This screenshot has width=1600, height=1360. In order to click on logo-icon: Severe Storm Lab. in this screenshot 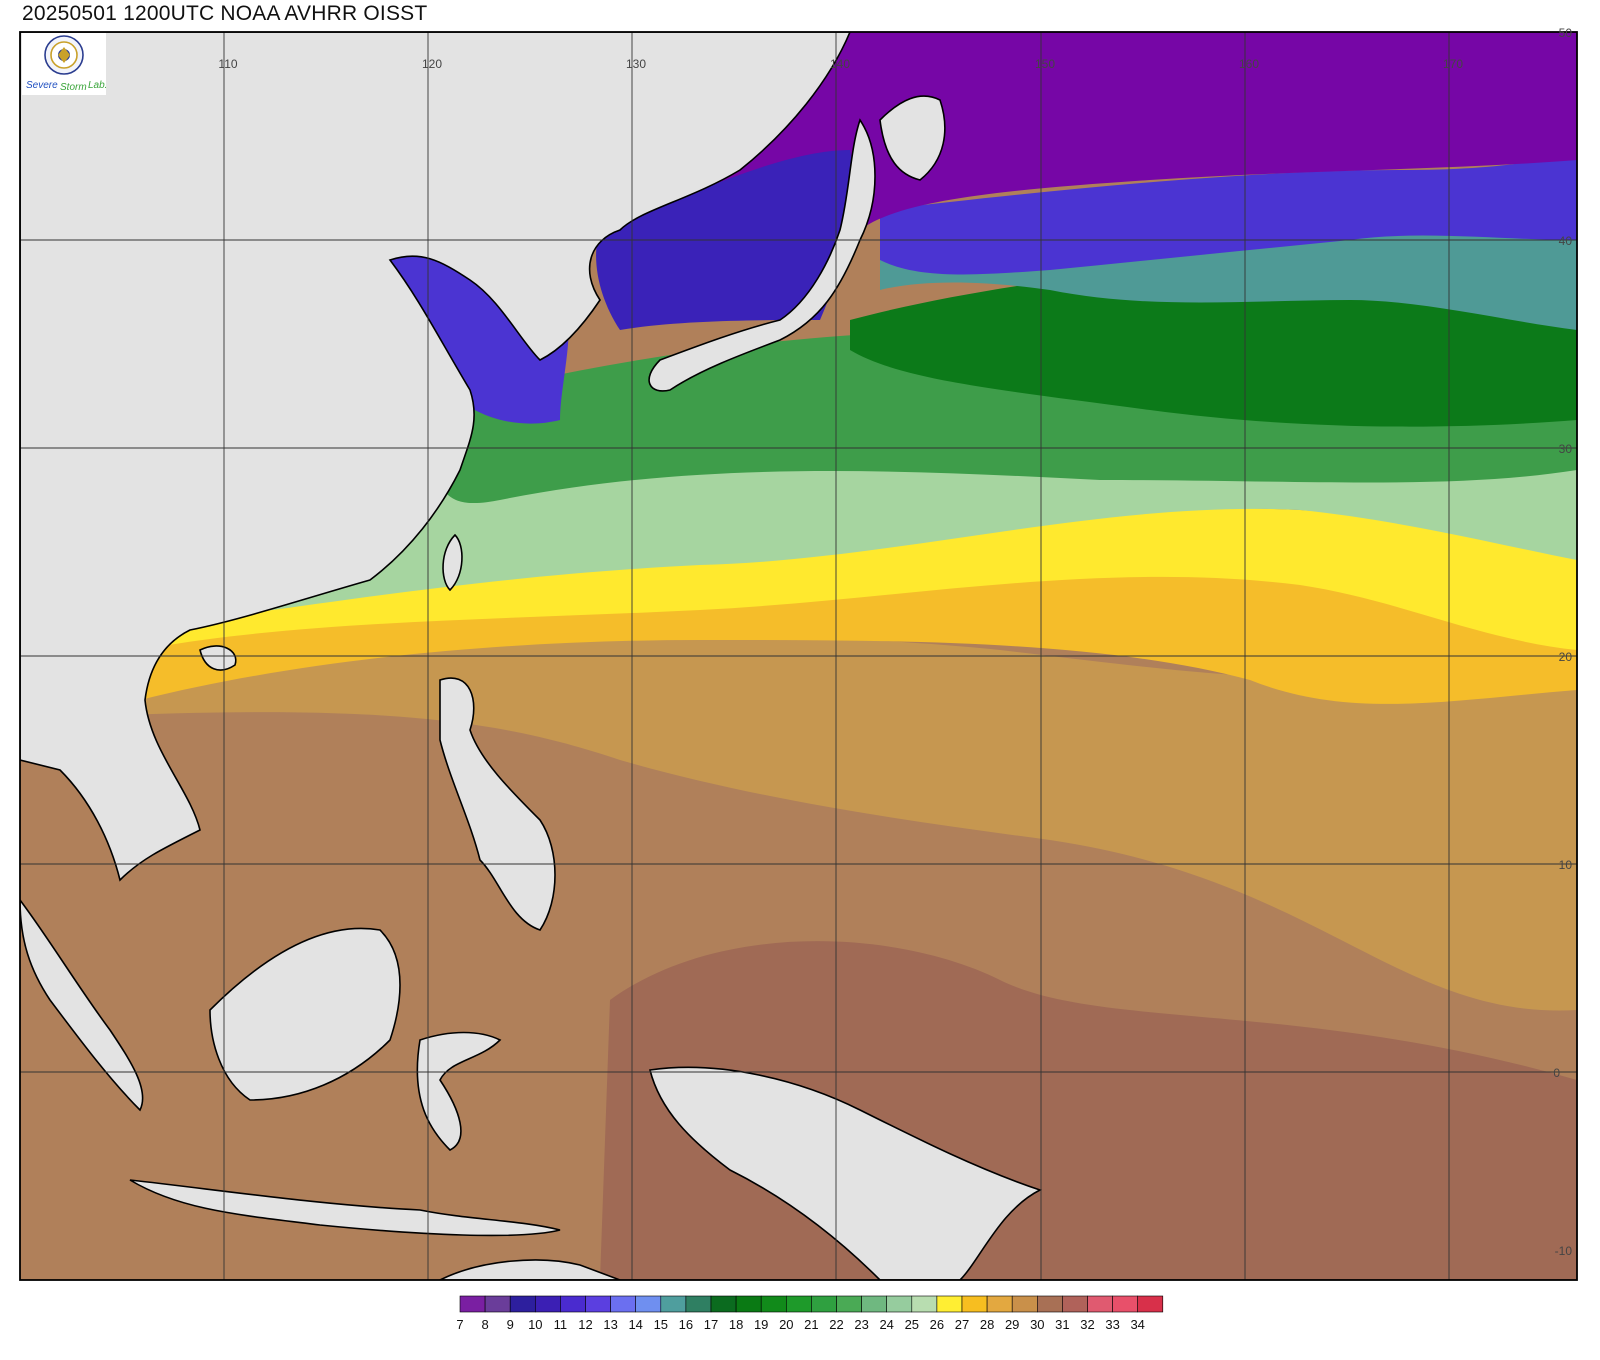, I will do `click(66, 64)`.